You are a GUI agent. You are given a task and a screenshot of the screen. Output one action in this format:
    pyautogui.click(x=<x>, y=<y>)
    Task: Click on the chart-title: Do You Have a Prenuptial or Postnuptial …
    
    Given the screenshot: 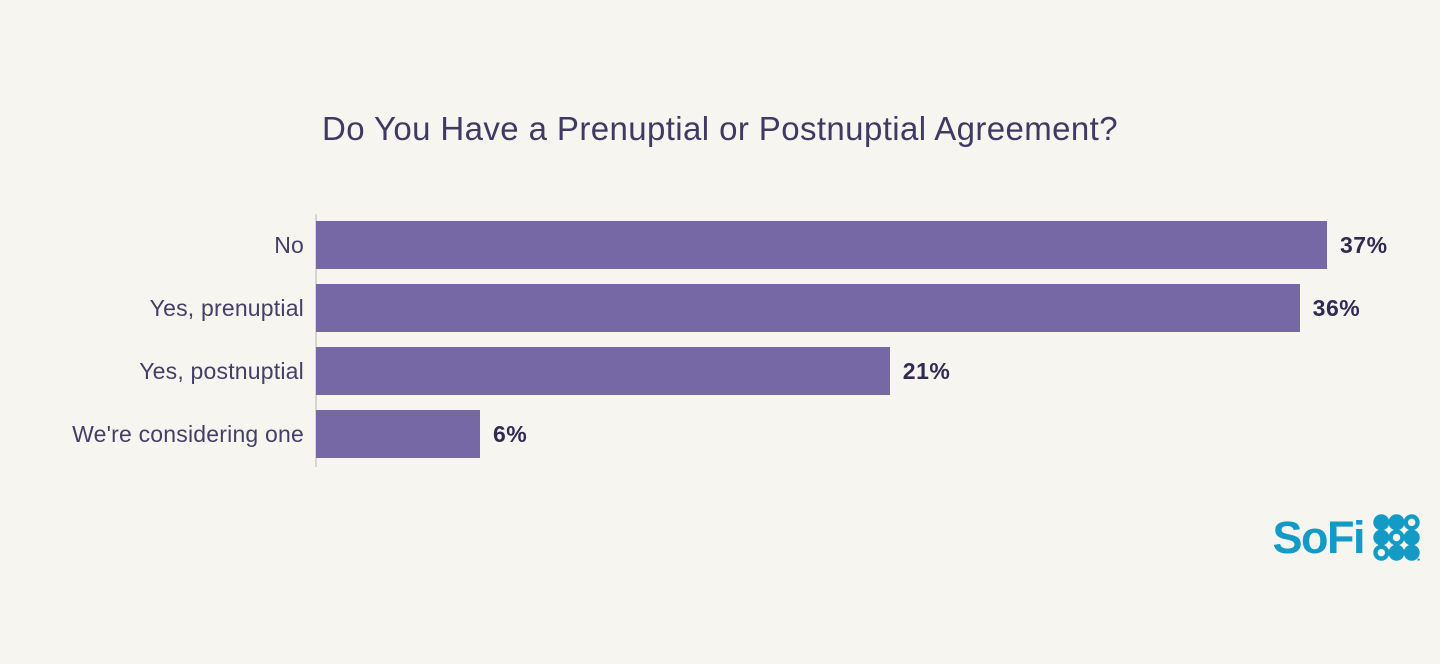 What is the action you would take?
    pyautogui.click(x=719, y=128)
    